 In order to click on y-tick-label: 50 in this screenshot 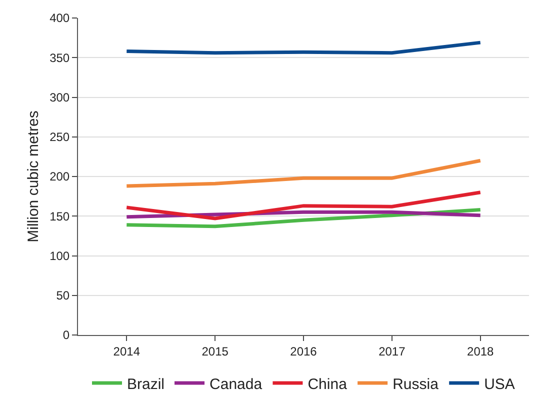, I will do `click(63, 295)`.